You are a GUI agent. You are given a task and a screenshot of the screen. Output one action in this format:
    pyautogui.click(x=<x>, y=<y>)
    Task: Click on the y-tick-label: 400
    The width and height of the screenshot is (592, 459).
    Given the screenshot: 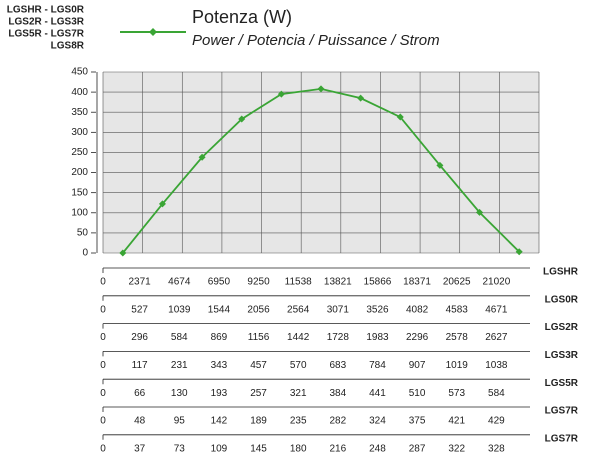 What is the action you would take?
    pyautogui.click(x=79, y=92)
    